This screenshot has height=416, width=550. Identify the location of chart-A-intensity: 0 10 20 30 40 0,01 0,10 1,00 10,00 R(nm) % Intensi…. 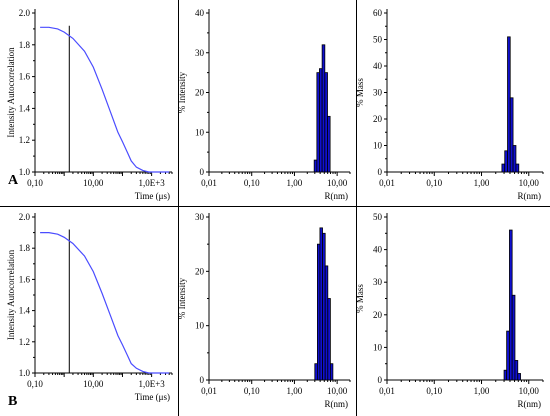
(264, 104).